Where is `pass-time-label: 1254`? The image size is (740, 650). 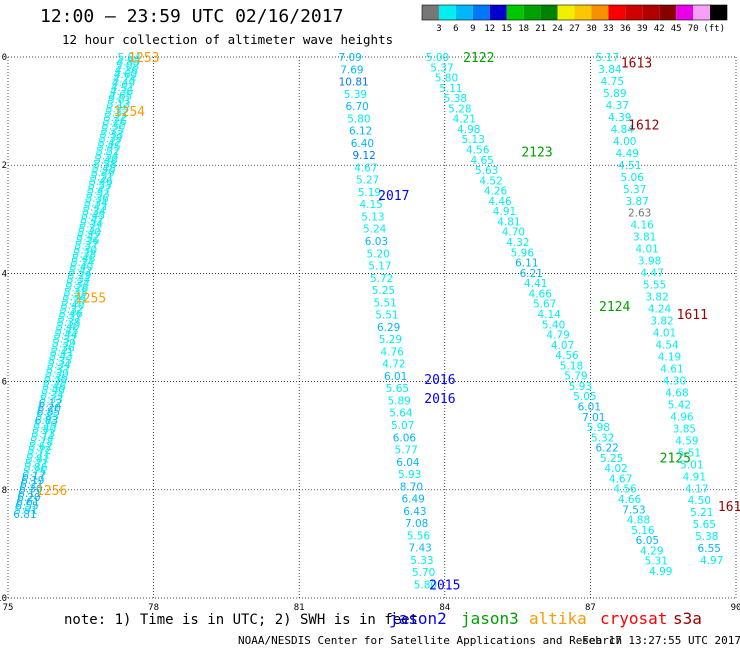
pass-time-label: 1254 is located at coordinates (129, 112).